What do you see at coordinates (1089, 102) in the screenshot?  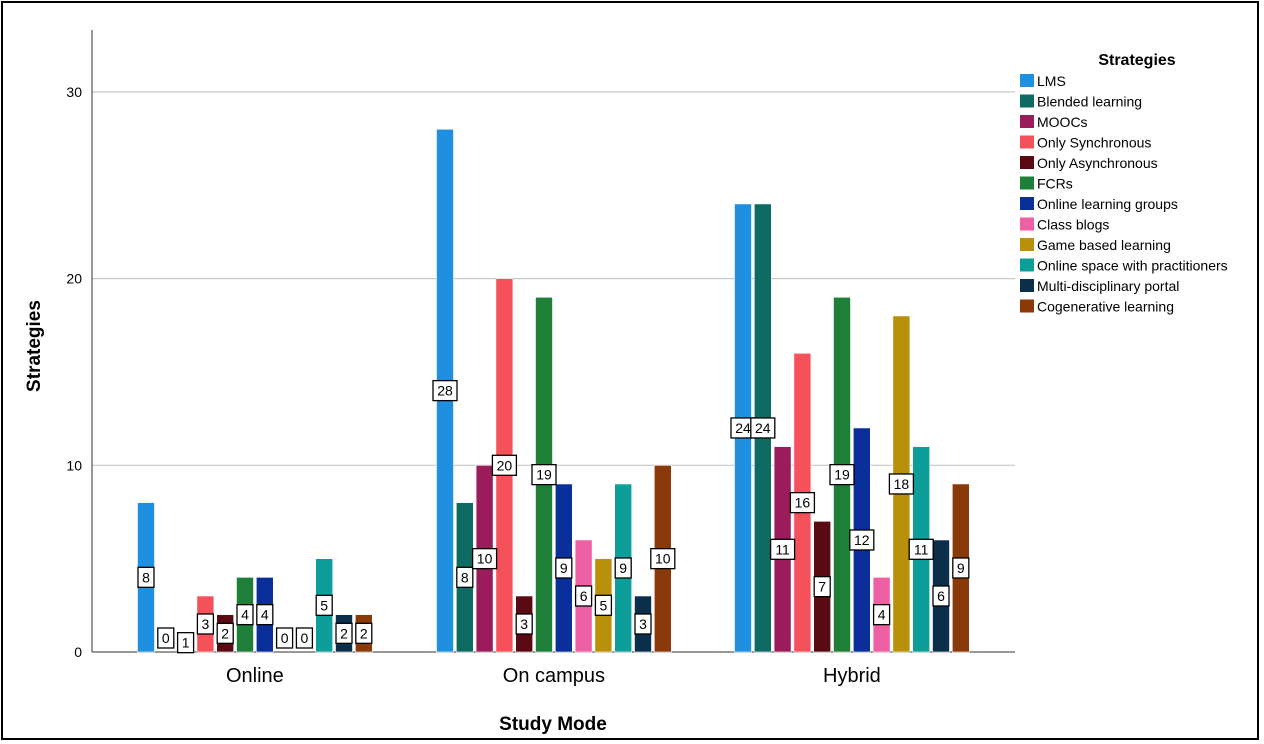 I see `legend-label: Blended learning` at bounding box center [1089, 102].